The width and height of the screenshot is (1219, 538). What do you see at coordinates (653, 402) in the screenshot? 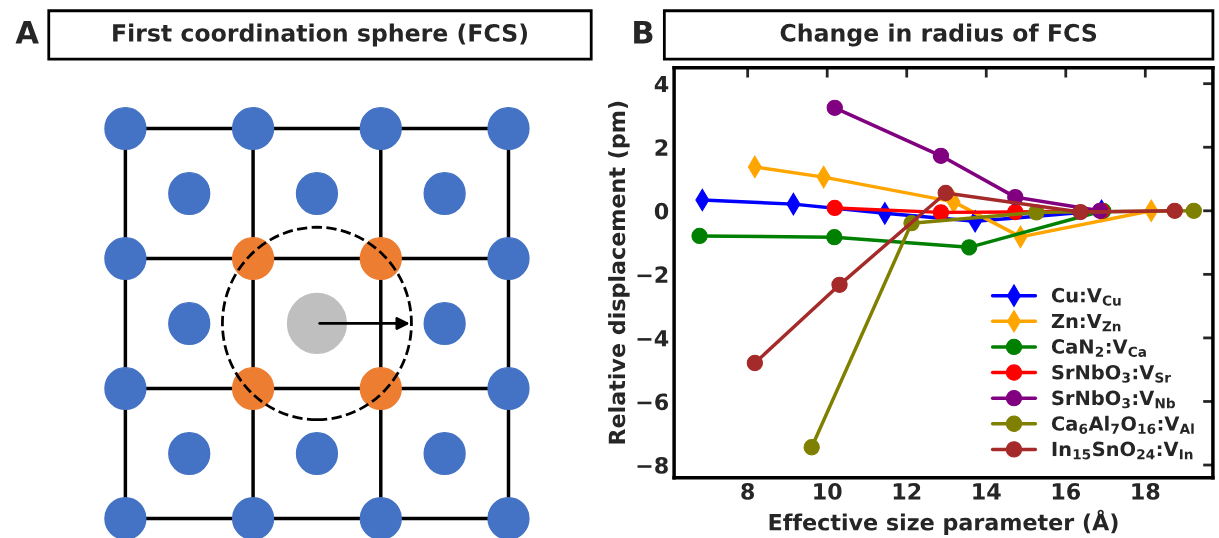
I see `y-tick-label: −6` at bounding box center [653, 402].